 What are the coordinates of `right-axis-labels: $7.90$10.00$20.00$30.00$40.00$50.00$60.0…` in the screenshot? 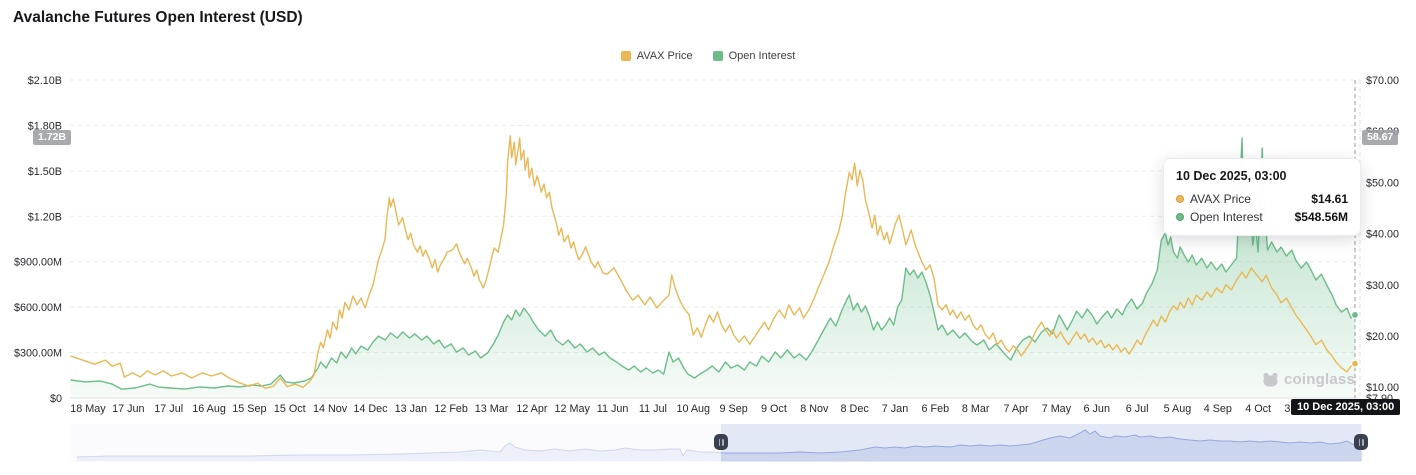 It's located at (1382, 240).